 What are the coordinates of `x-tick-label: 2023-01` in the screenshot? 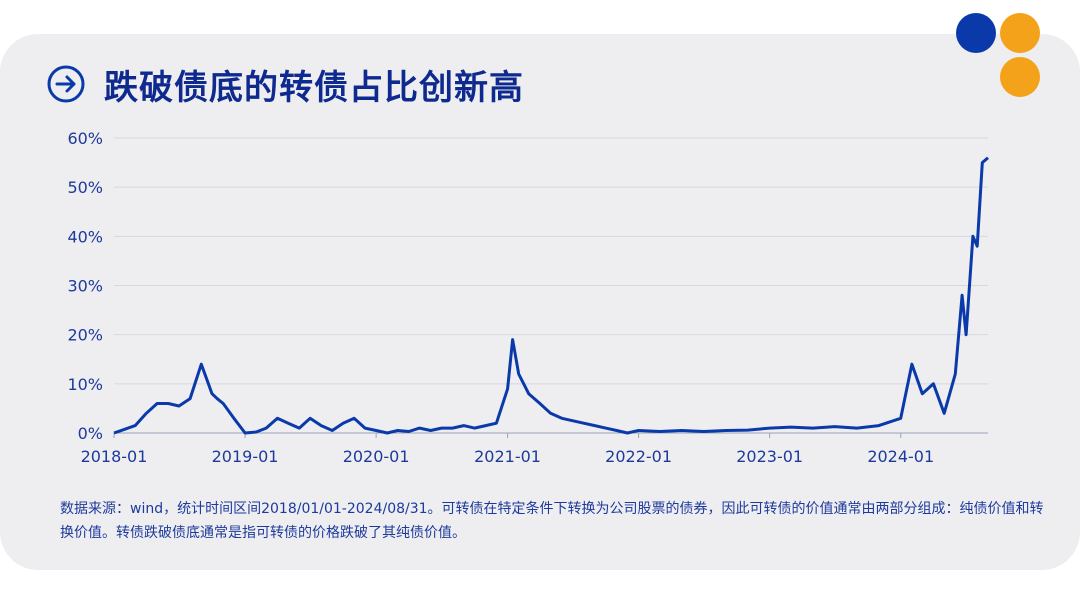 It's located at (769, 456).